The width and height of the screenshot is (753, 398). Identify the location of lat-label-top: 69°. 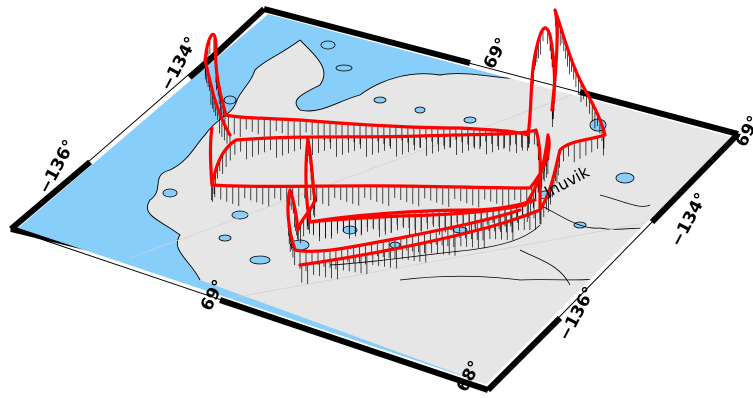
(496, 54).